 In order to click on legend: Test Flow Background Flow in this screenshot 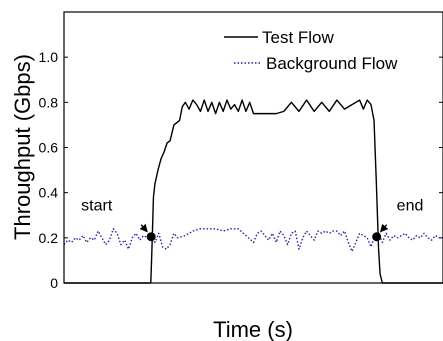, I will do `click(311, 50)`.